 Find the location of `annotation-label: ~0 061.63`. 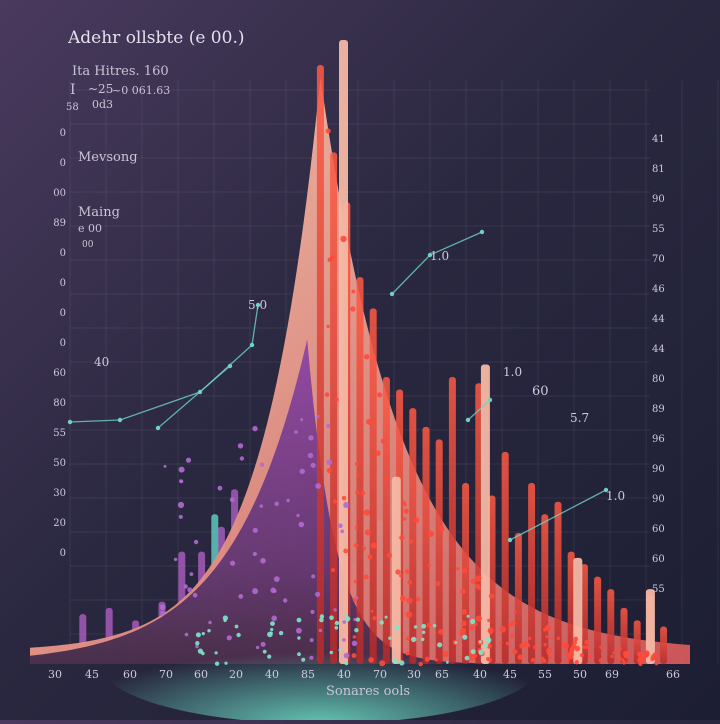

annotation-label: ~0 061.63 is located at coordinates (141, 90).